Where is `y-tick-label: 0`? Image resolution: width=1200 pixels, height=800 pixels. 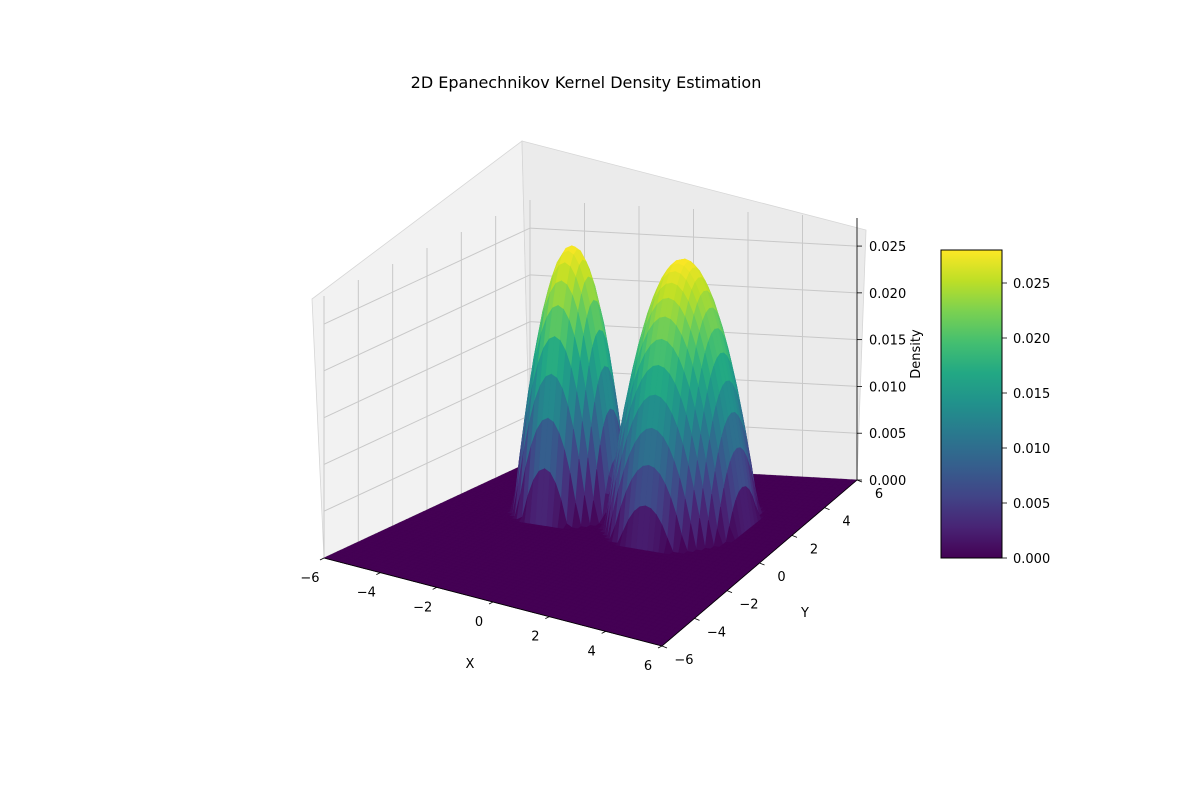
y-tick-label: 0 is located at coordinates (781, 577).